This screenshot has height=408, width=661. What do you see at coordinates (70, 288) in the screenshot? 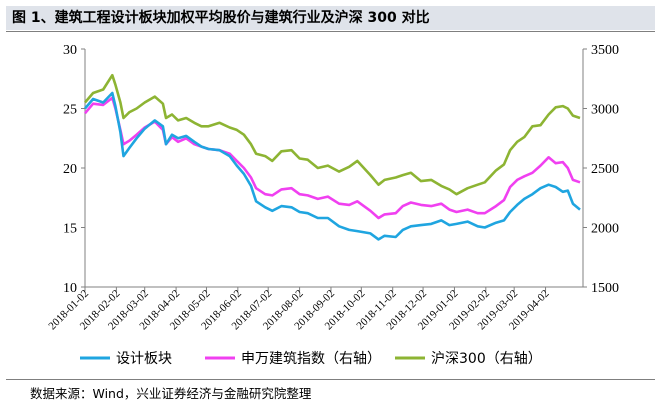
I see `left-tick-label: 10` at bounding box center [70, 288].